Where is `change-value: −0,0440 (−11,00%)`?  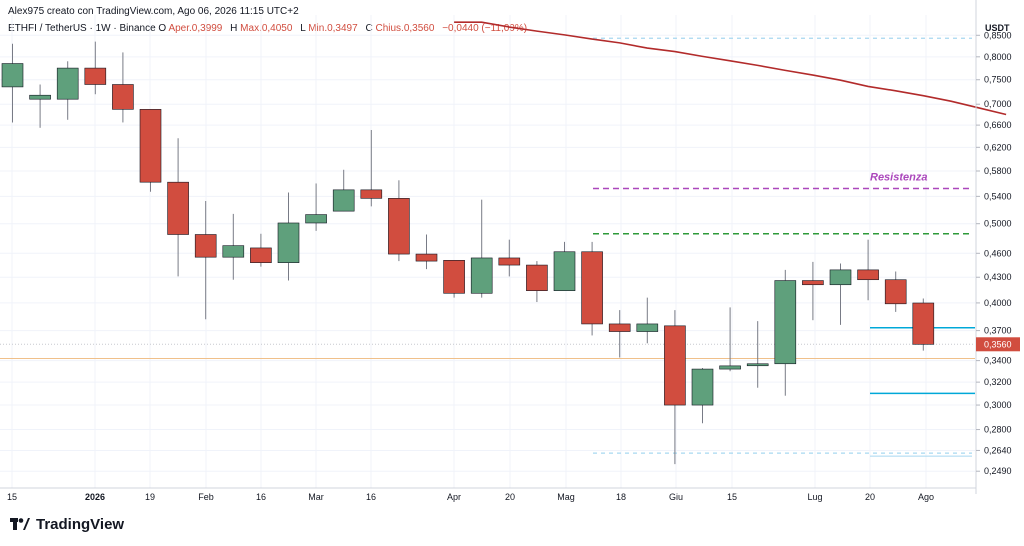
change-value: −0,0440 (−11,00%) is located at coordinates (485, 28).